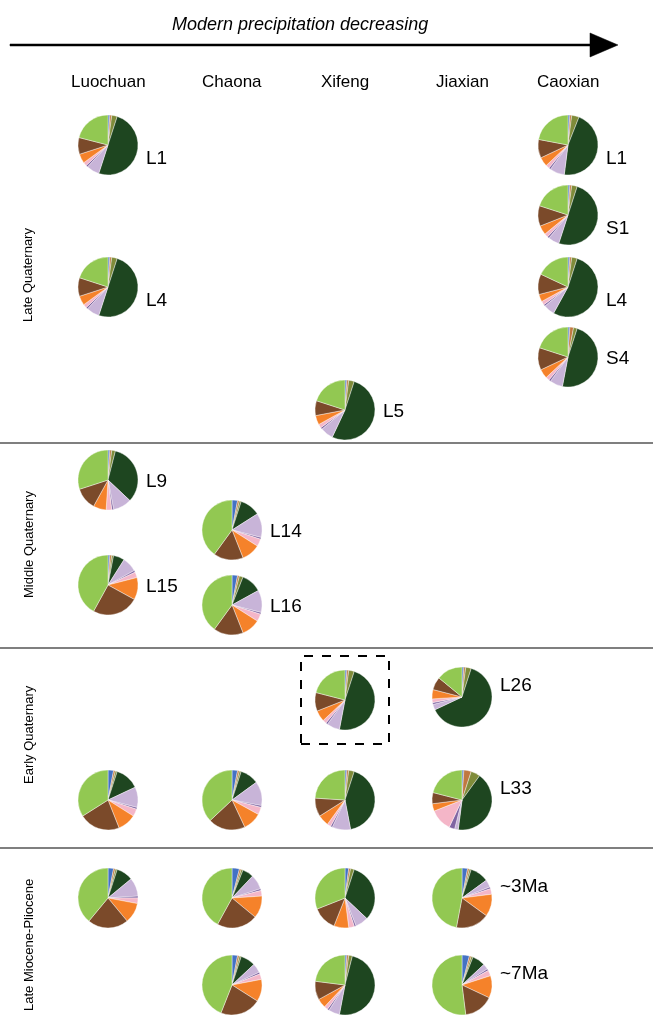 The height and width of the screenshot is (1028, 653). What do you see at coordinates (516, 684) in the screenshot?
I see `chart-title: L26` at bounding box center [516, 684].